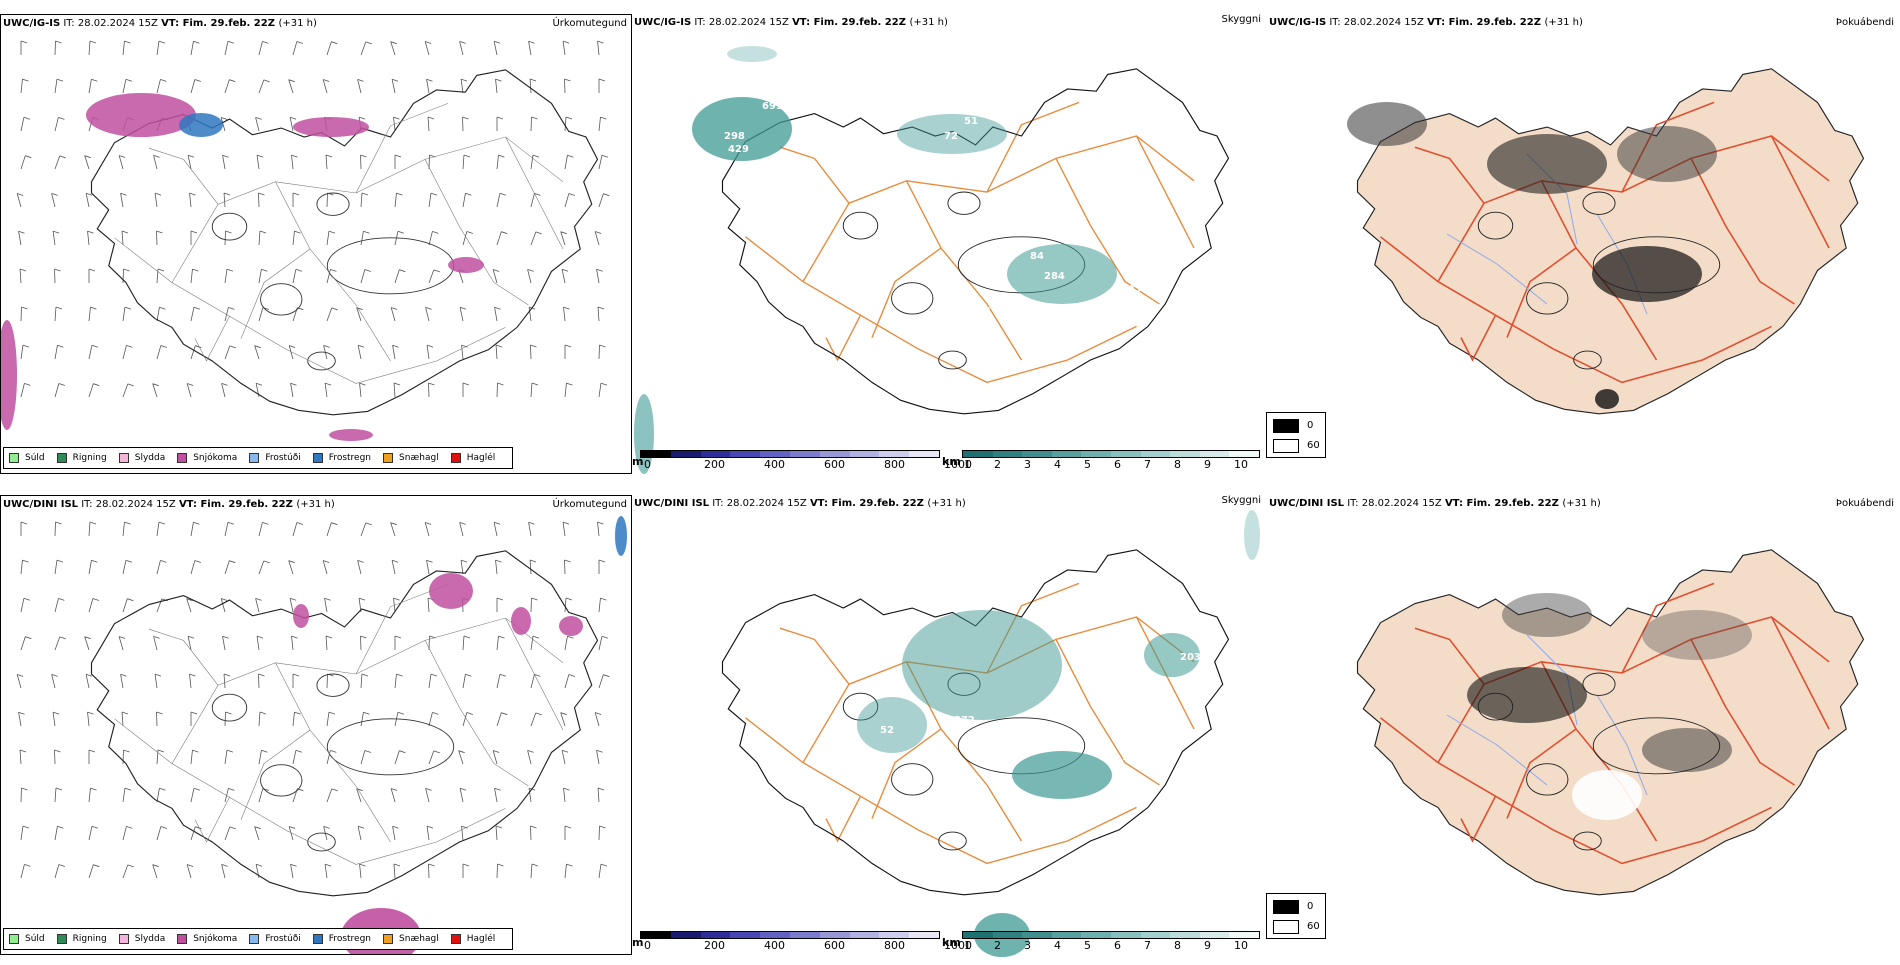 The height and width of the screenshot is (965, 1900). What do you see at coordinates (589, 23) in the screenshot?
I see `precip-panel-title: Úrkomutegund` at bounding box center [589, 23].